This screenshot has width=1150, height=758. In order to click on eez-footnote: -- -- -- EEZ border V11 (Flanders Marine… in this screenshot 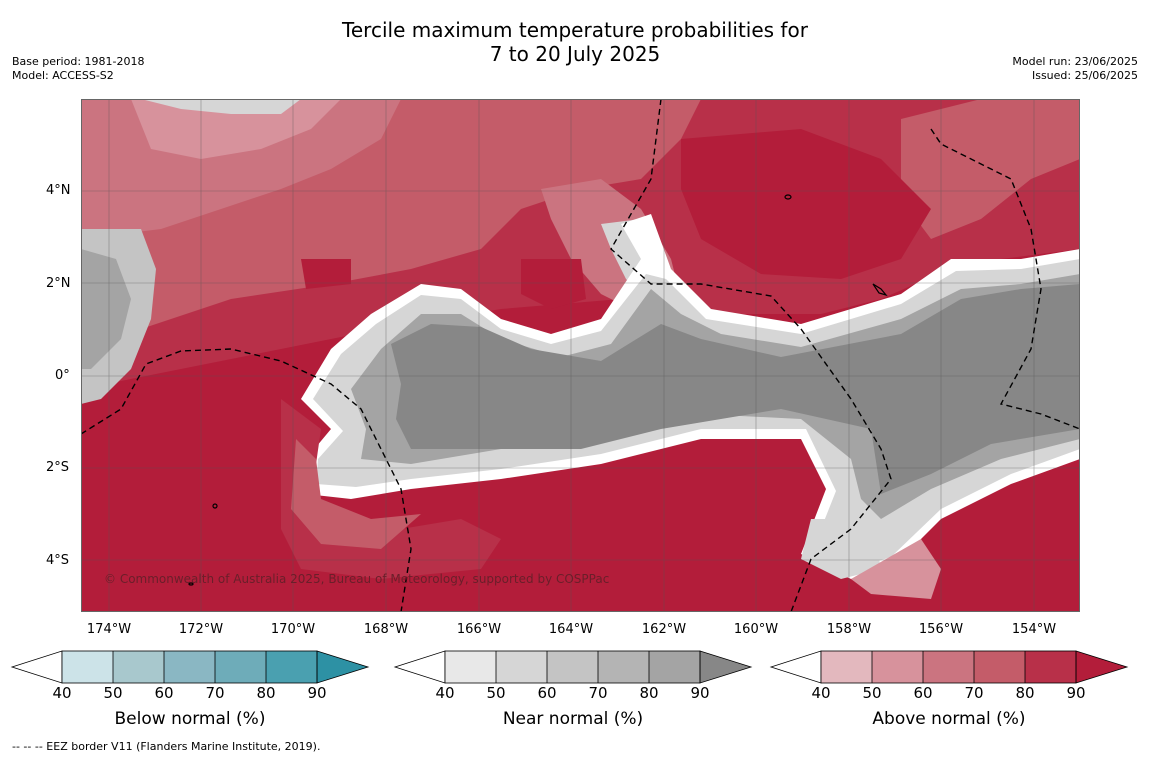, I will do `click(166, 746)`.